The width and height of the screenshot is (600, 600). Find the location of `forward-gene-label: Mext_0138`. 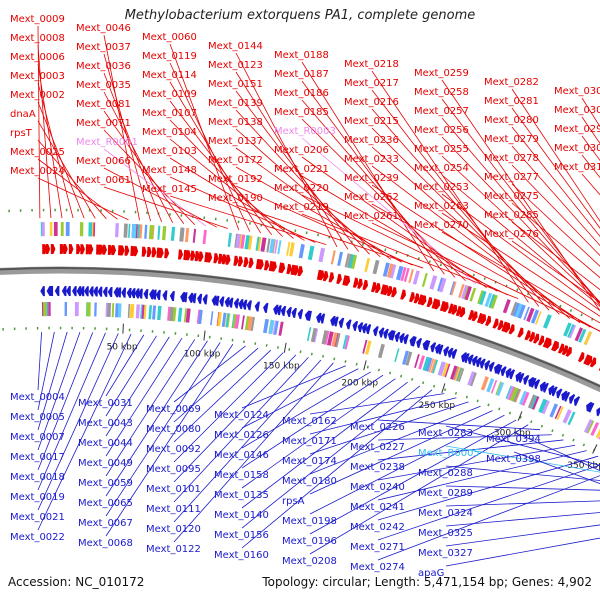

forward-gene-label: Mext_0138 is located at coordinates (235, 122).